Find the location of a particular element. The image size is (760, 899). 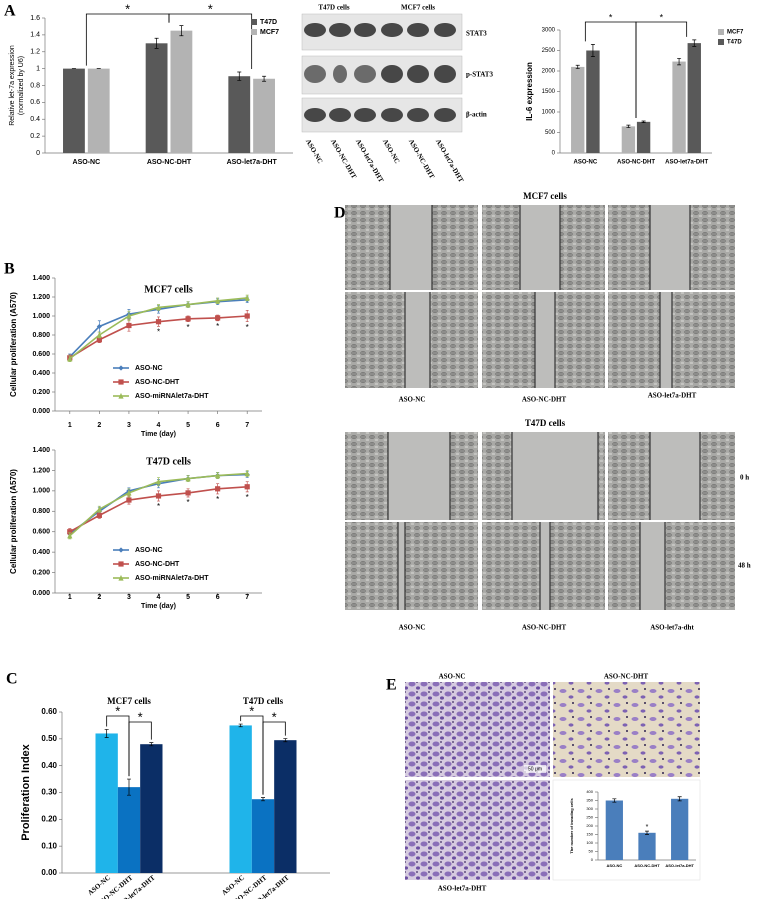

y-tick-label: 0.800 is located at coordinates (41, 511).